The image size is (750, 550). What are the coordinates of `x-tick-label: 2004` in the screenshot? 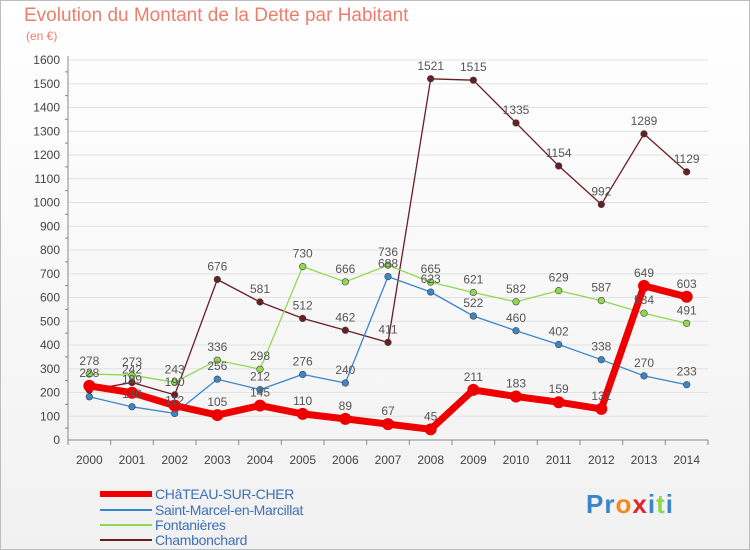 It's located at (260, 460).